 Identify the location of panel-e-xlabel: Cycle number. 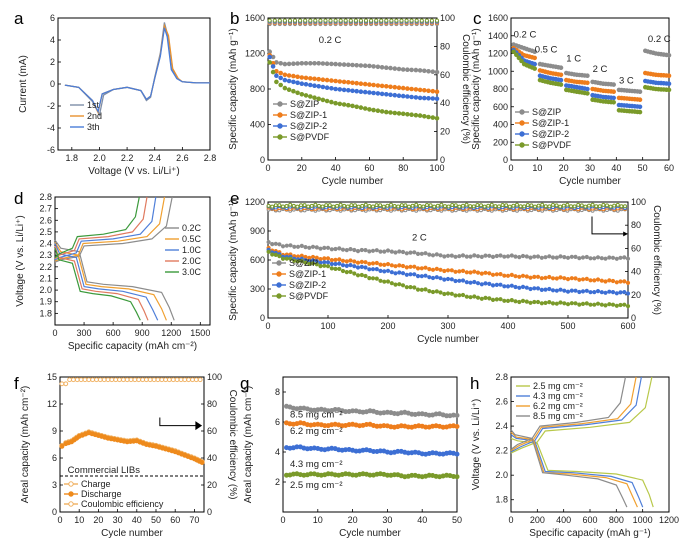
(448, 339).